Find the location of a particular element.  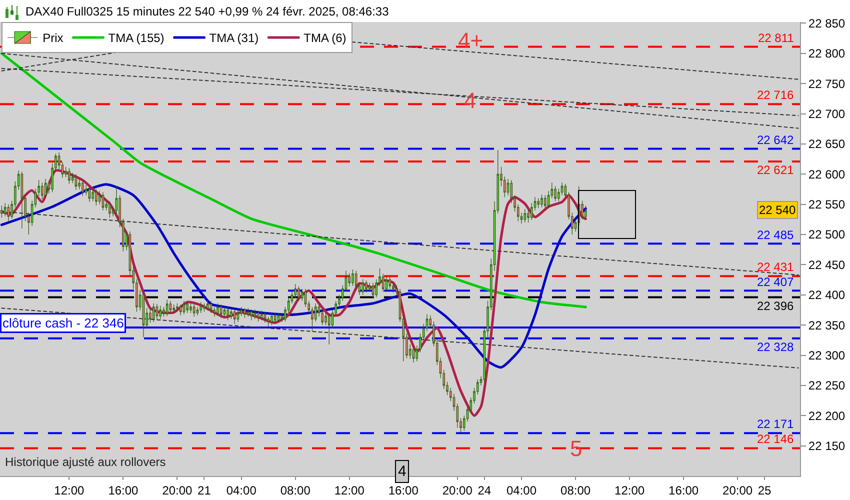

ref-line-label: 22 171 is located at coordinates (775, 424).